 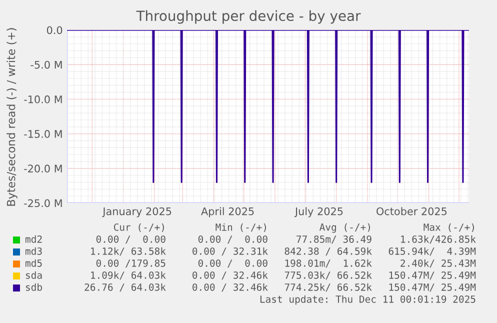 What do you see at coordinates (328, 251) in the screenshot?
I see `text: 842.38 / 64.59k` at bounding box center [328, 251].